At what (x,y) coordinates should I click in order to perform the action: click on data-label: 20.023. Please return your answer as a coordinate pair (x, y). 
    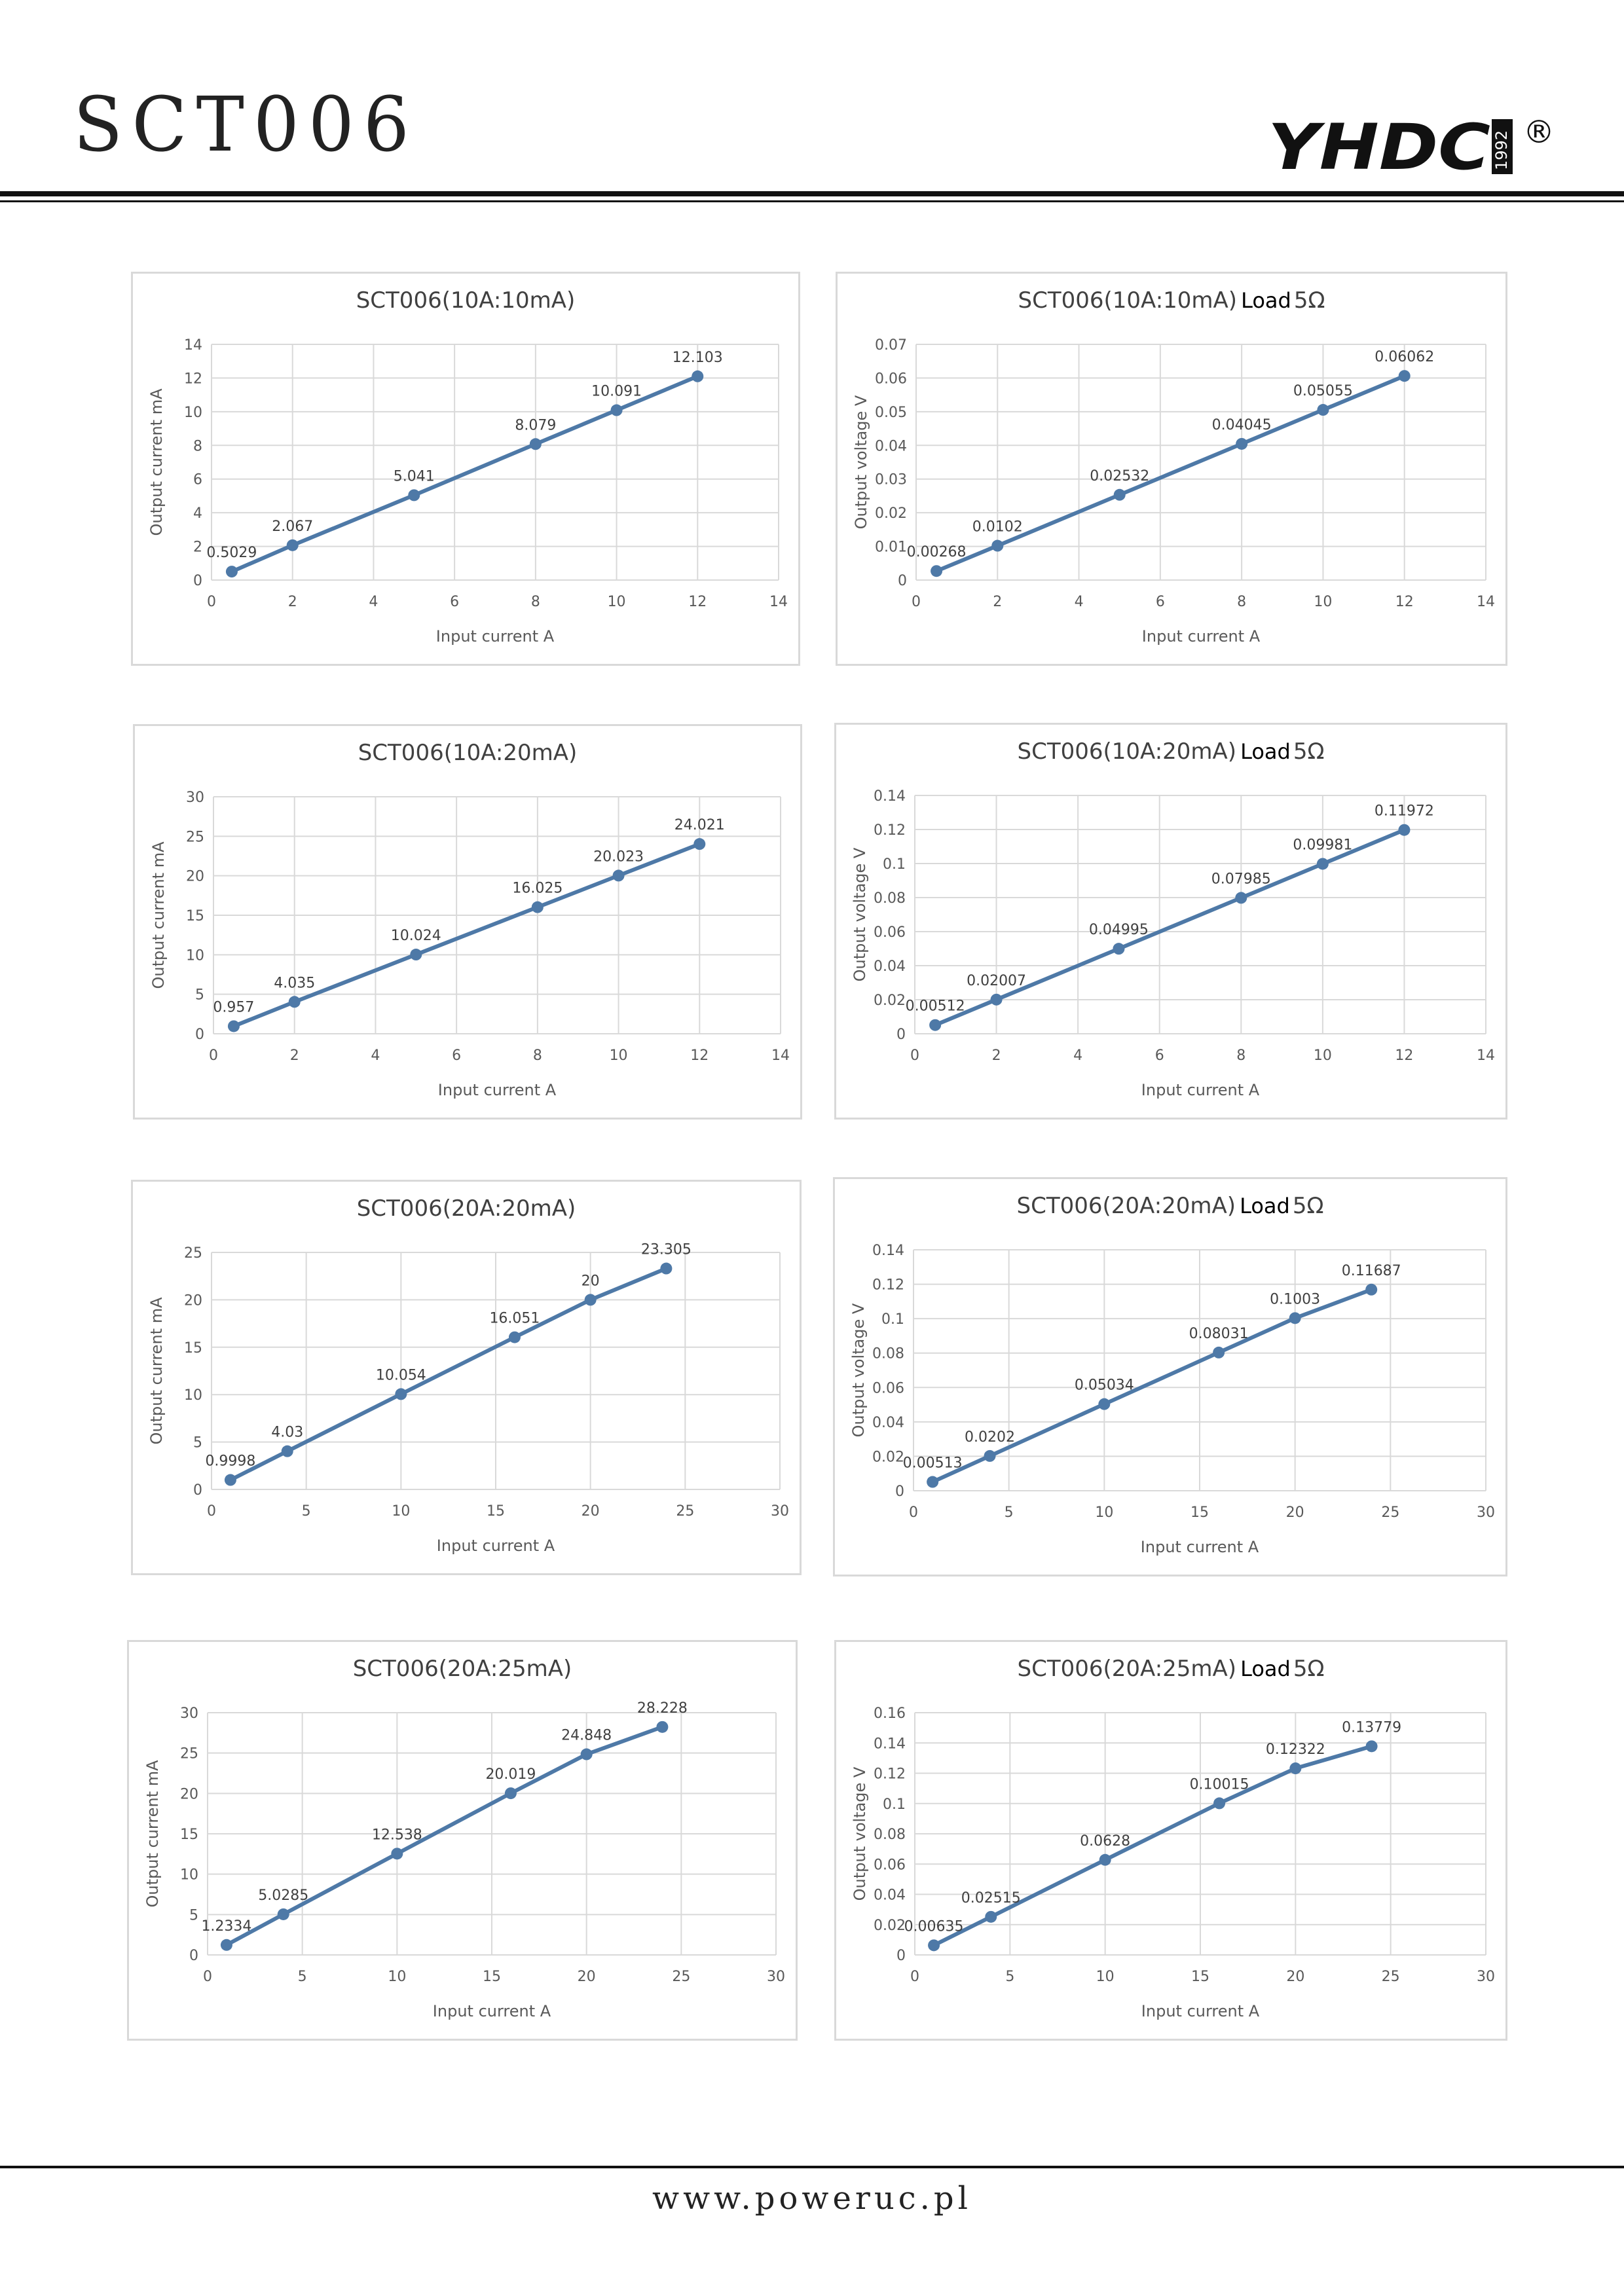
    Looking at the image, I should click on (618, 856).